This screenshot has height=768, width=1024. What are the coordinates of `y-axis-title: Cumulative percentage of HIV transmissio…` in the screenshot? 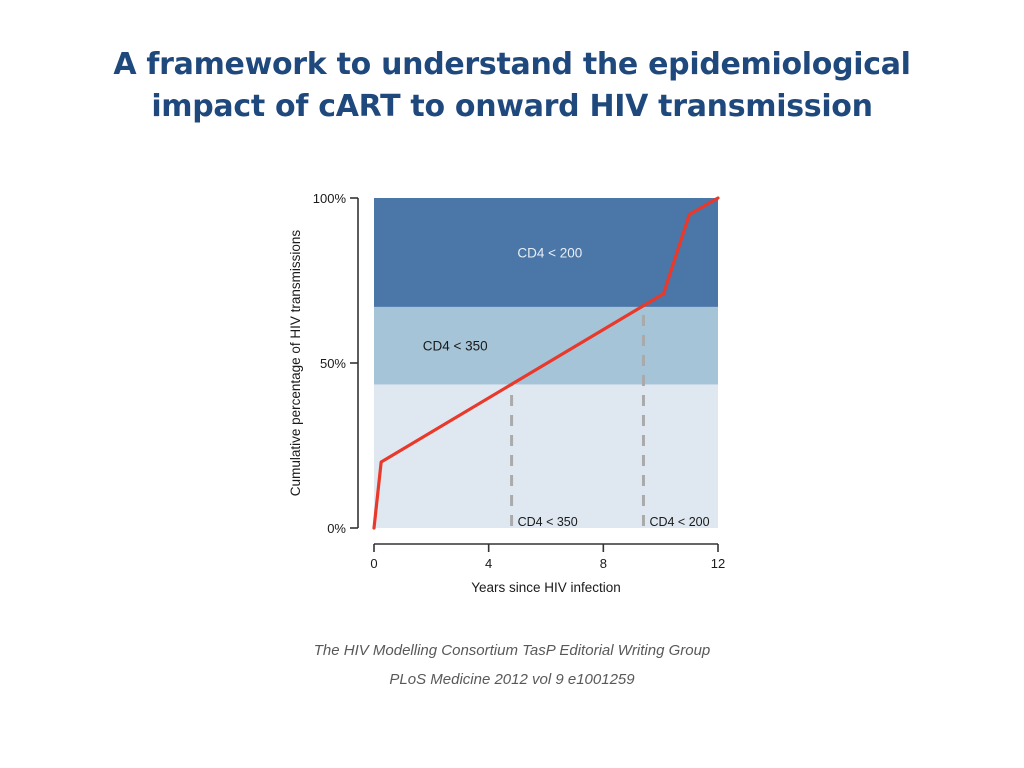 It's located at (295, 363).